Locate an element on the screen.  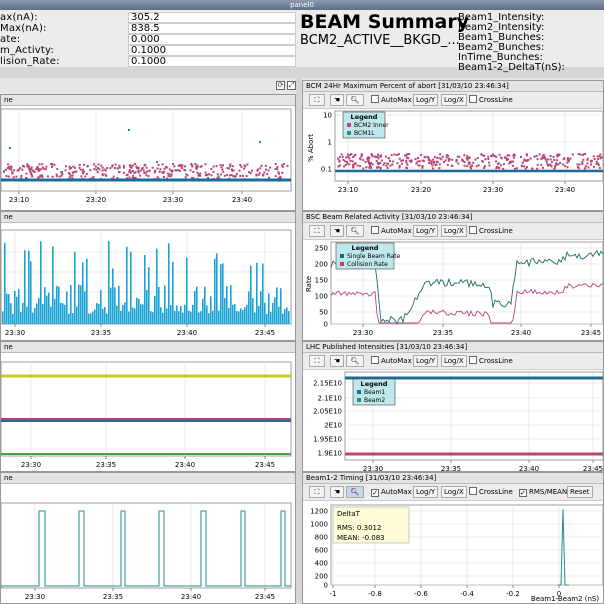
x-tick-label: -0.4 is located at coordinates (467, 594).